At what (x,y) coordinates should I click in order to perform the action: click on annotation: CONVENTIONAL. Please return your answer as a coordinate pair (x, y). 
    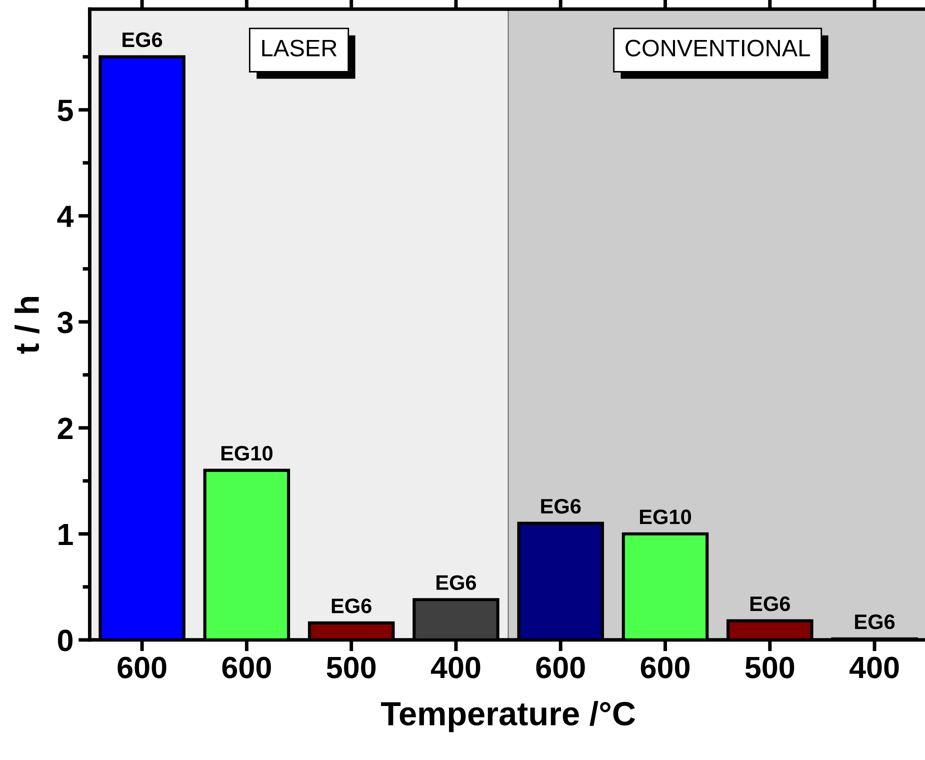
    Looking at the image, I should click on (718, 48).